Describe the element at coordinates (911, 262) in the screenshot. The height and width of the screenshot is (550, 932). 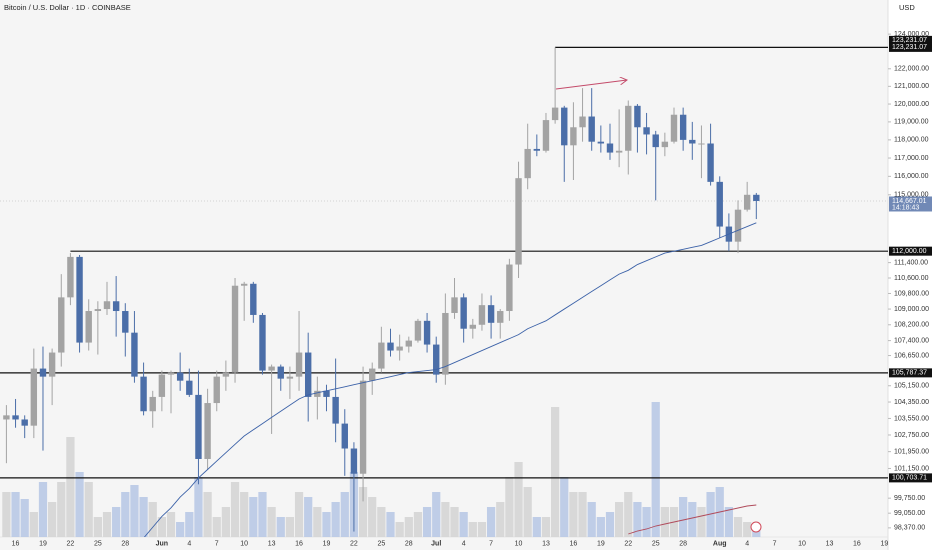
I see `y-tick-label: 111,400.00` at that location.